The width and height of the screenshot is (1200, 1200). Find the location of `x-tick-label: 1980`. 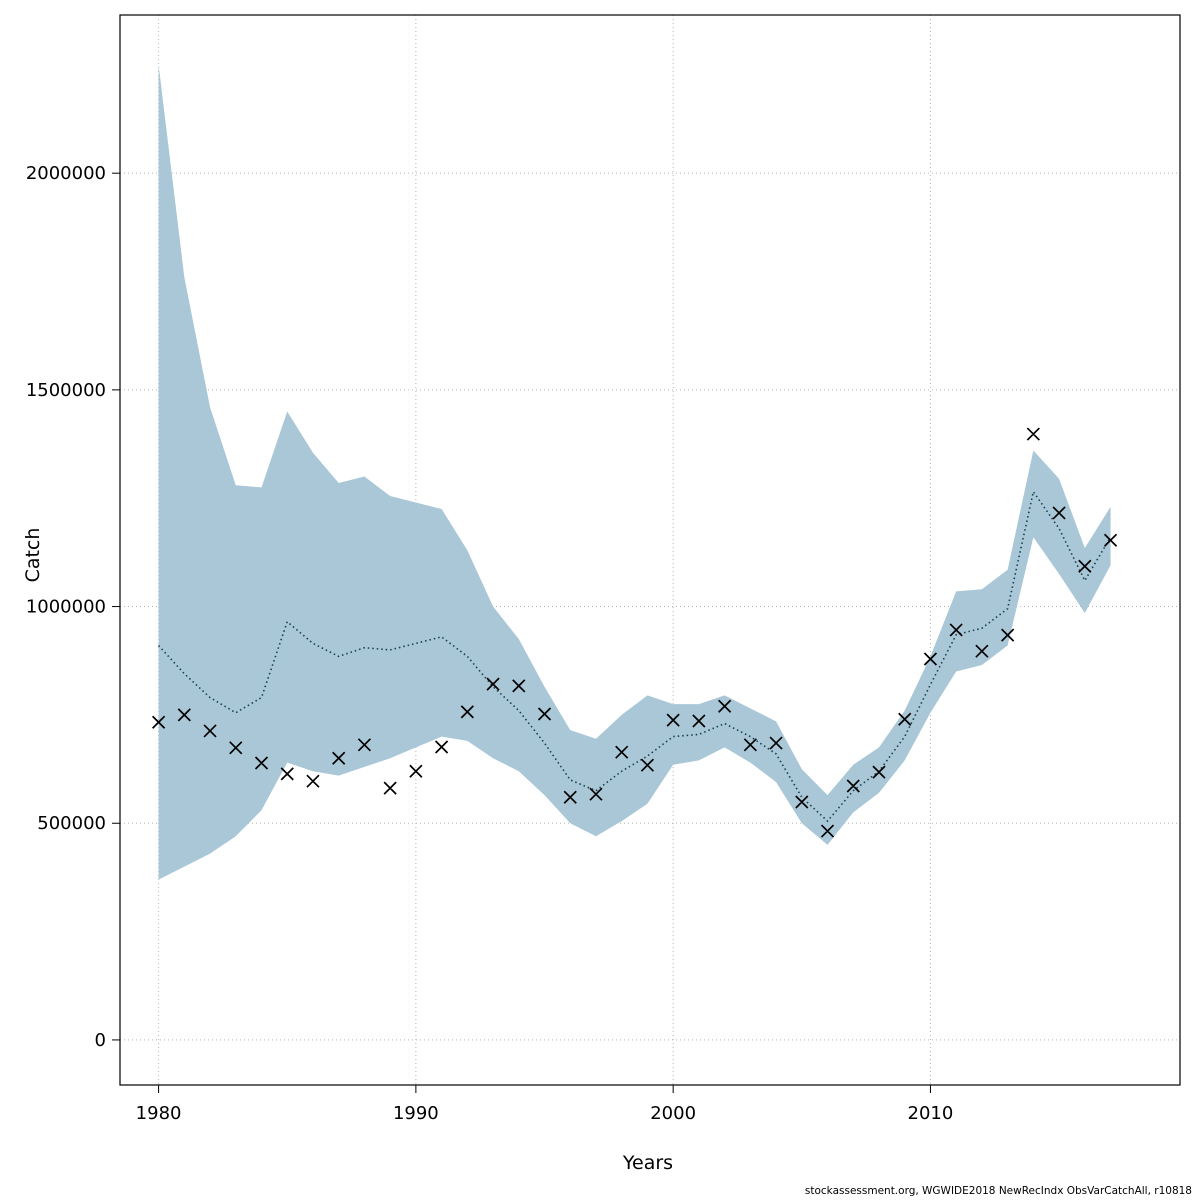

x-tick-label: 1980 is located at coordinates (159, 1113).